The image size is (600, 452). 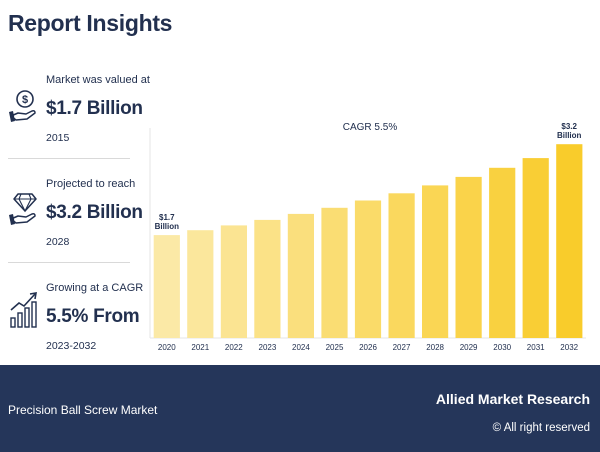 I want to click on stat-value: $1.7 Billion, so click(x=94, y=108).